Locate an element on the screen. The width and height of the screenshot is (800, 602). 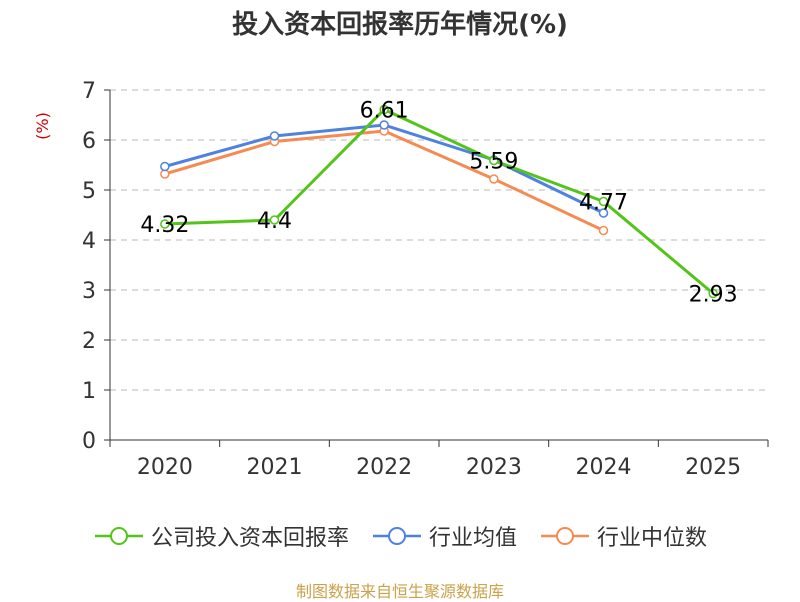
x-tick-label-2021: 2021 is located at coordinates (275, 467).